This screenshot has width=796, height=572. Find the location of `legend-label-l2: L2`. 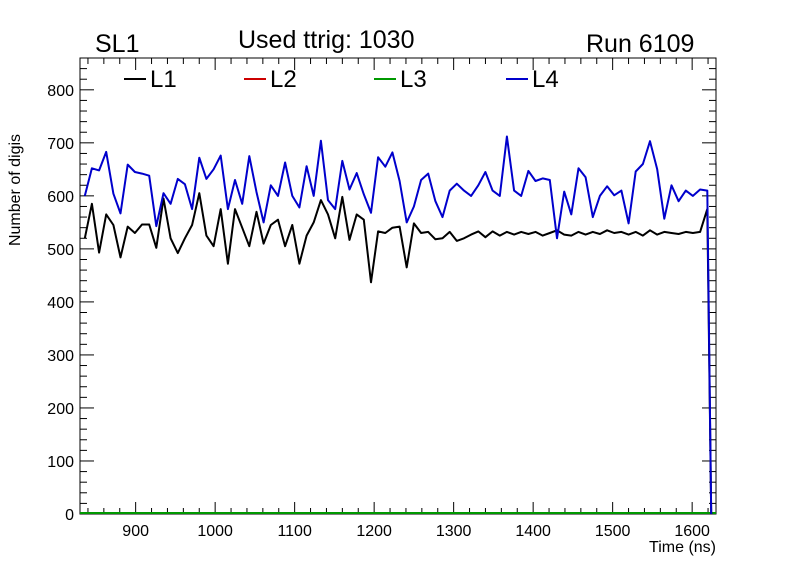

legend-label-l2: L2 is located at coordinates (283, 79).